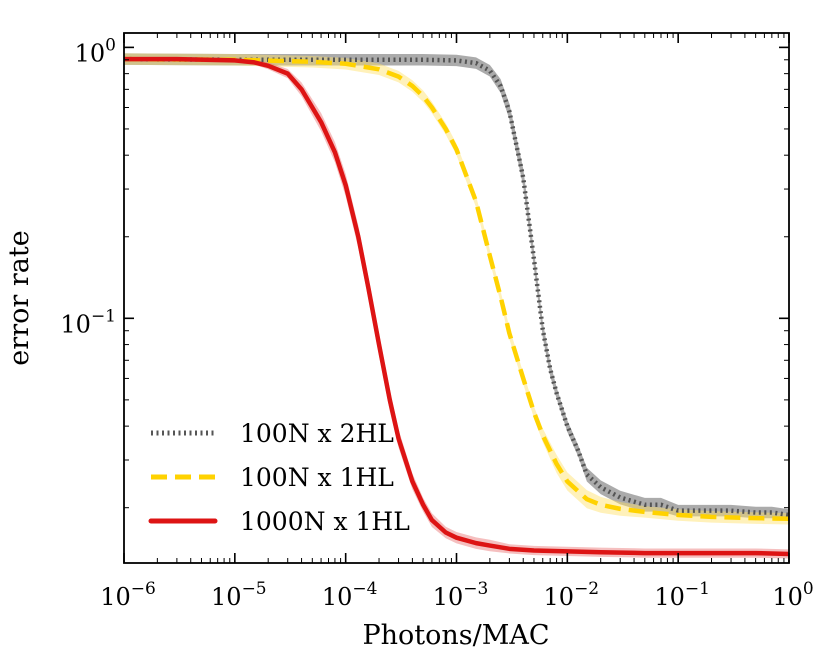 This screenshot has height=664, width=830. I want to click on y-axis-label: error rate, so click(19, 297).